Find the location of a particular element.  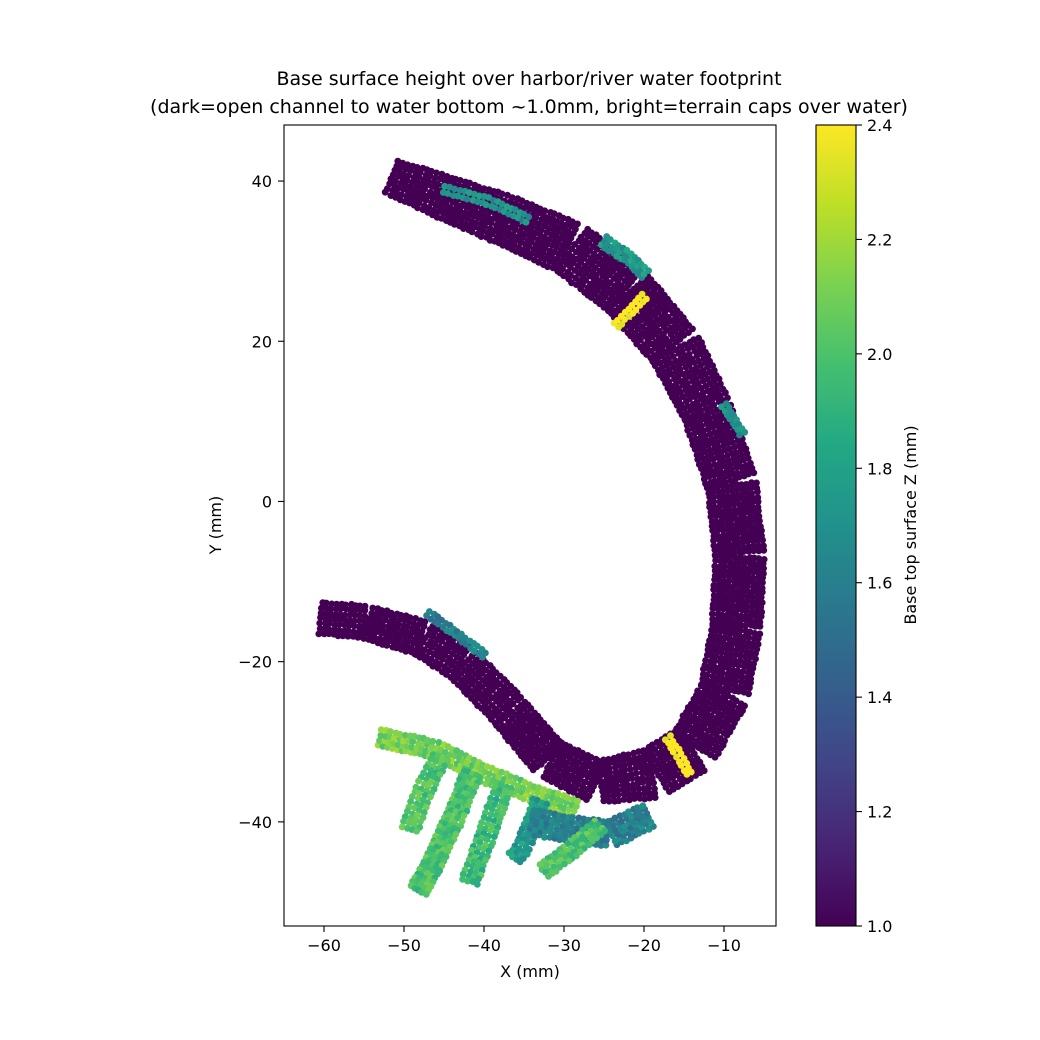

x-axis-label: X (mm) is located at coordinates (530, 971).